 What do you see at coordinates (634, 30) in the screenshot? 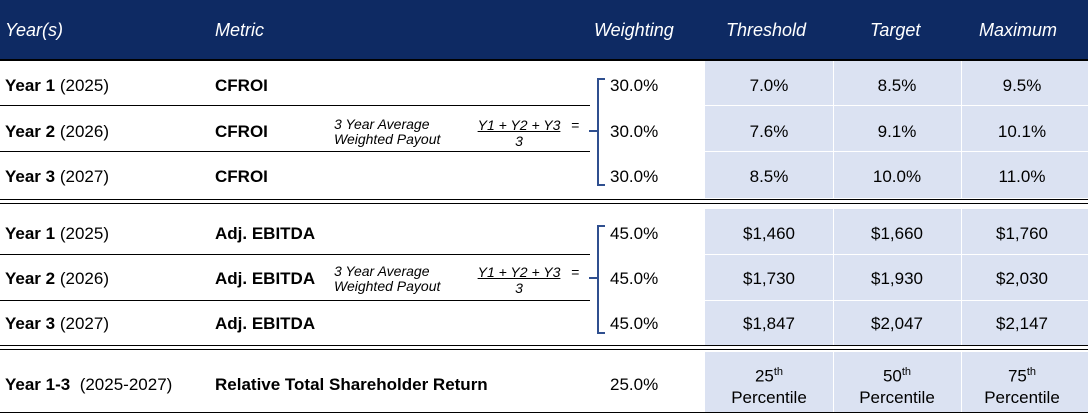
I see `header-weighting: Weighting` at bounding box center [634, 30].